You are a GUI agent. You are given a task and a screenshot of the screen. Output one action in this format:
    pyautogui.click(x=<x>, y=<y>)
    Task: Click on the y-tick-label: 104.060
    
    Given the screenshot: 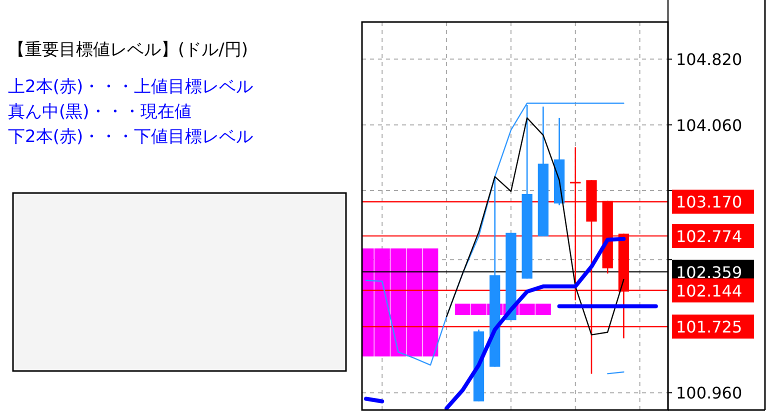 What is the action you would take?
    pyautogui.click(x=709, y=125)
    